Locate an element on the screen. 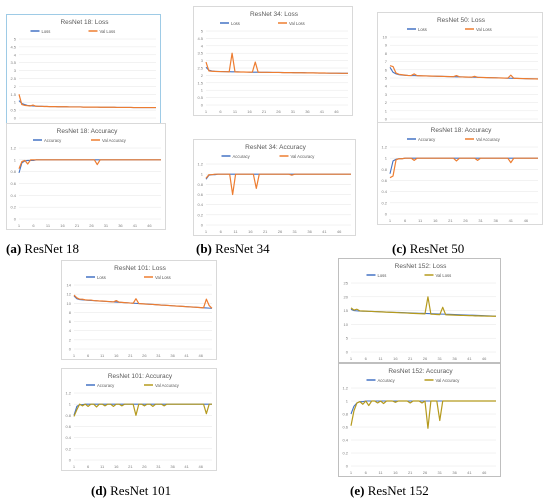 This screenshot has width=550, height=504. caption-a-letter: (a) is located at coordinates (14, 248).